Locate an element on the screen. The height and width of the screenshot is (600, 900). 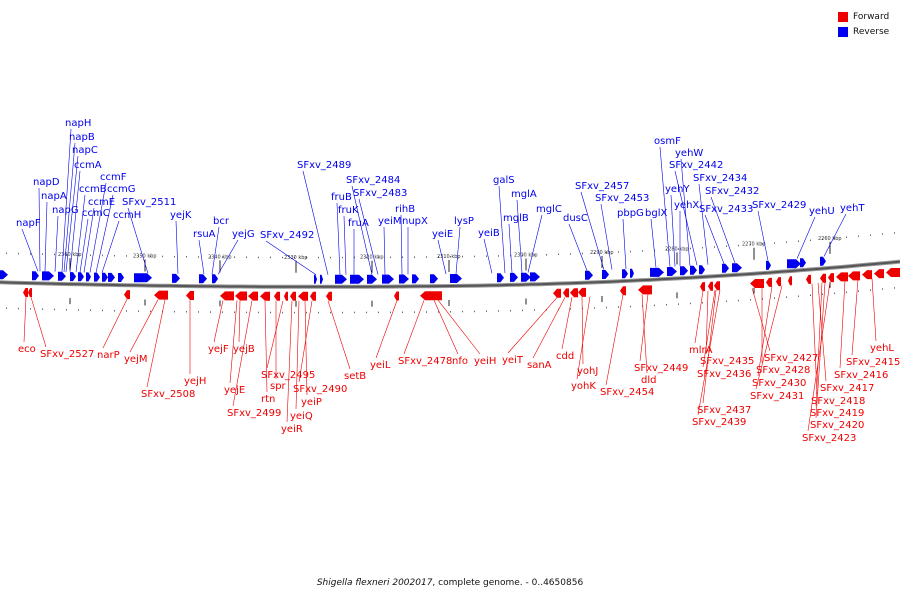
gene-label-forward: SFxv_2418 is located at coordinates (838, 401).